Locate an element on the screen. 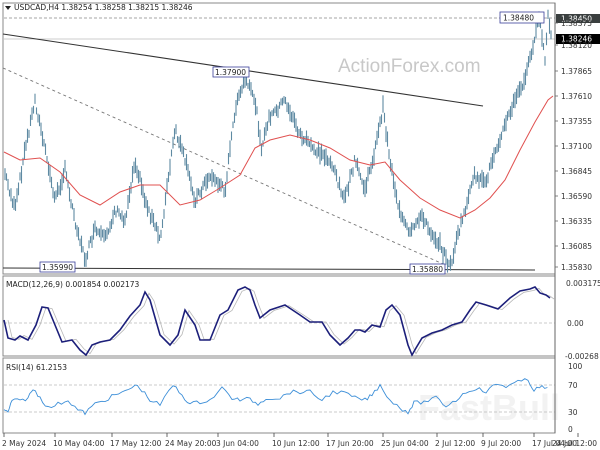 Image resolution: width=600 pixels, height=450 pixels. price-tick: 1.36845 is located at coordinates (576, 171).